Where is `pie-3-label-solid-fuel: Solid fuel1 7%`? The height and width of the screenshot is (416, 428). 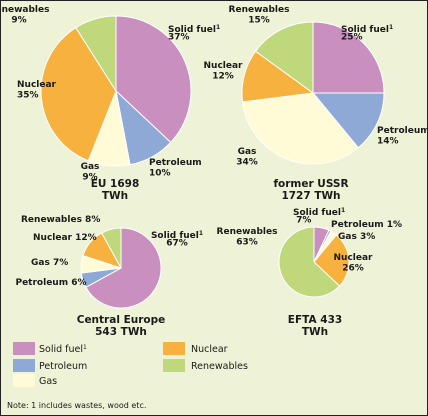 pie-3-label-solid-fuel: Solid fuel1 7% is located at coordinates (319, 216).